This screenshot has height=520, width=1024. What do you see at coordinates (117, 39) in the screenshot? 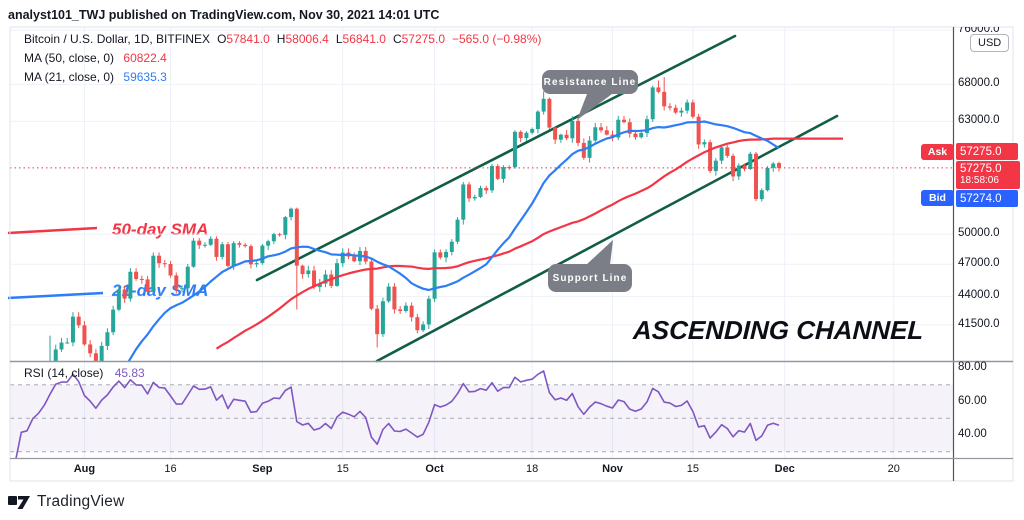
I see `symbol-title: Bitcoin / U.S. Dollar, 1D, BITFINEX` at bounding box center [117, 39].